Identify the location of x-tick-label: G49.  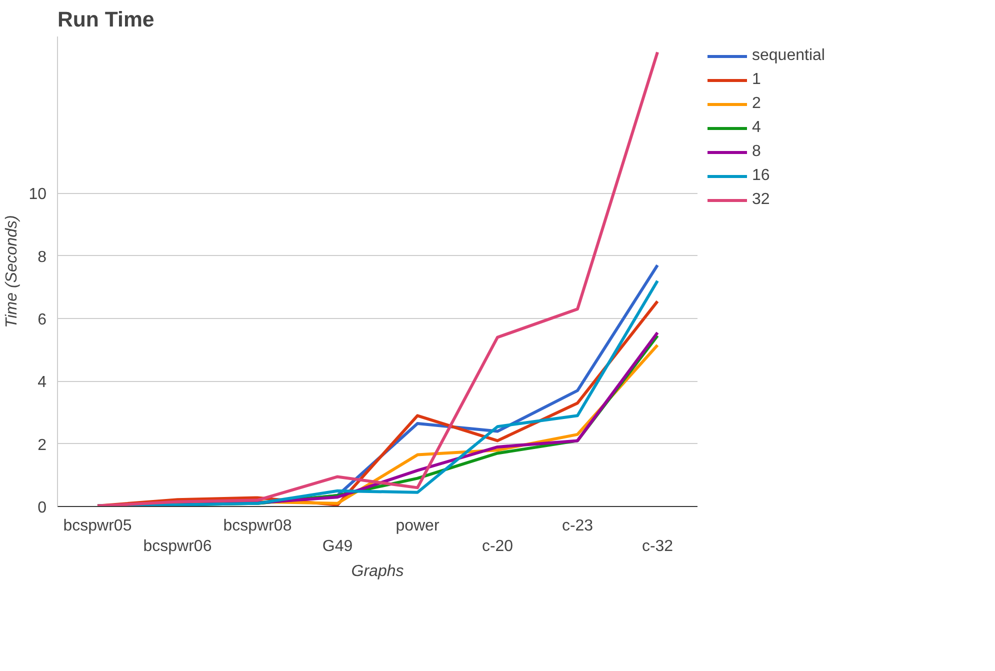
(337, 546).